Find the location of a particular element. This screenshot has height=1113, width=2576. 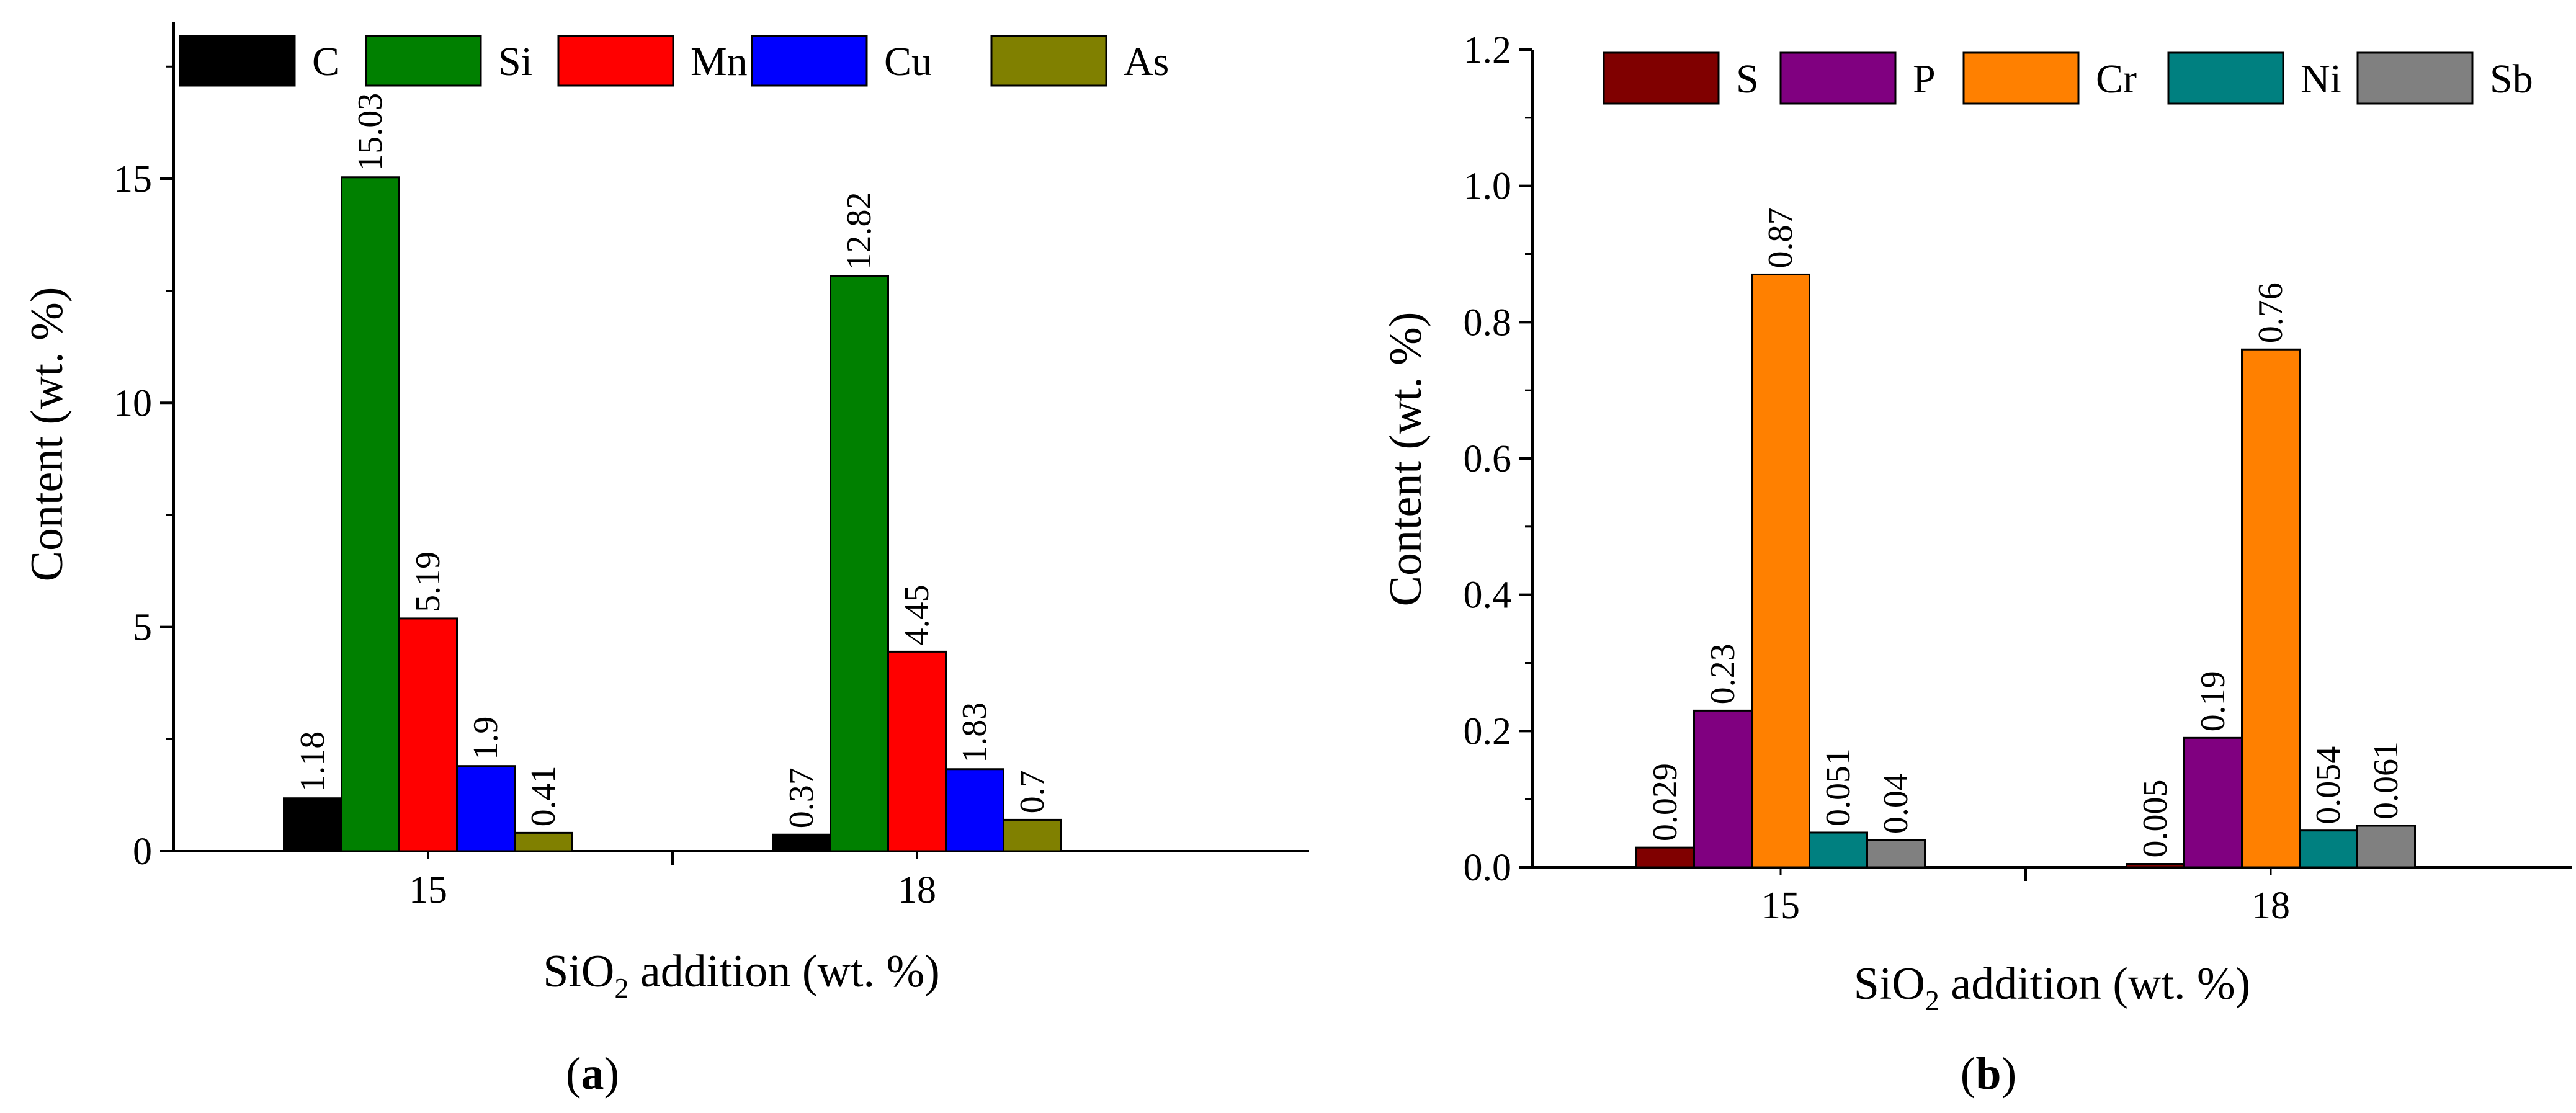

legend-label-cu: Cu is located at coordinates (908, 61).